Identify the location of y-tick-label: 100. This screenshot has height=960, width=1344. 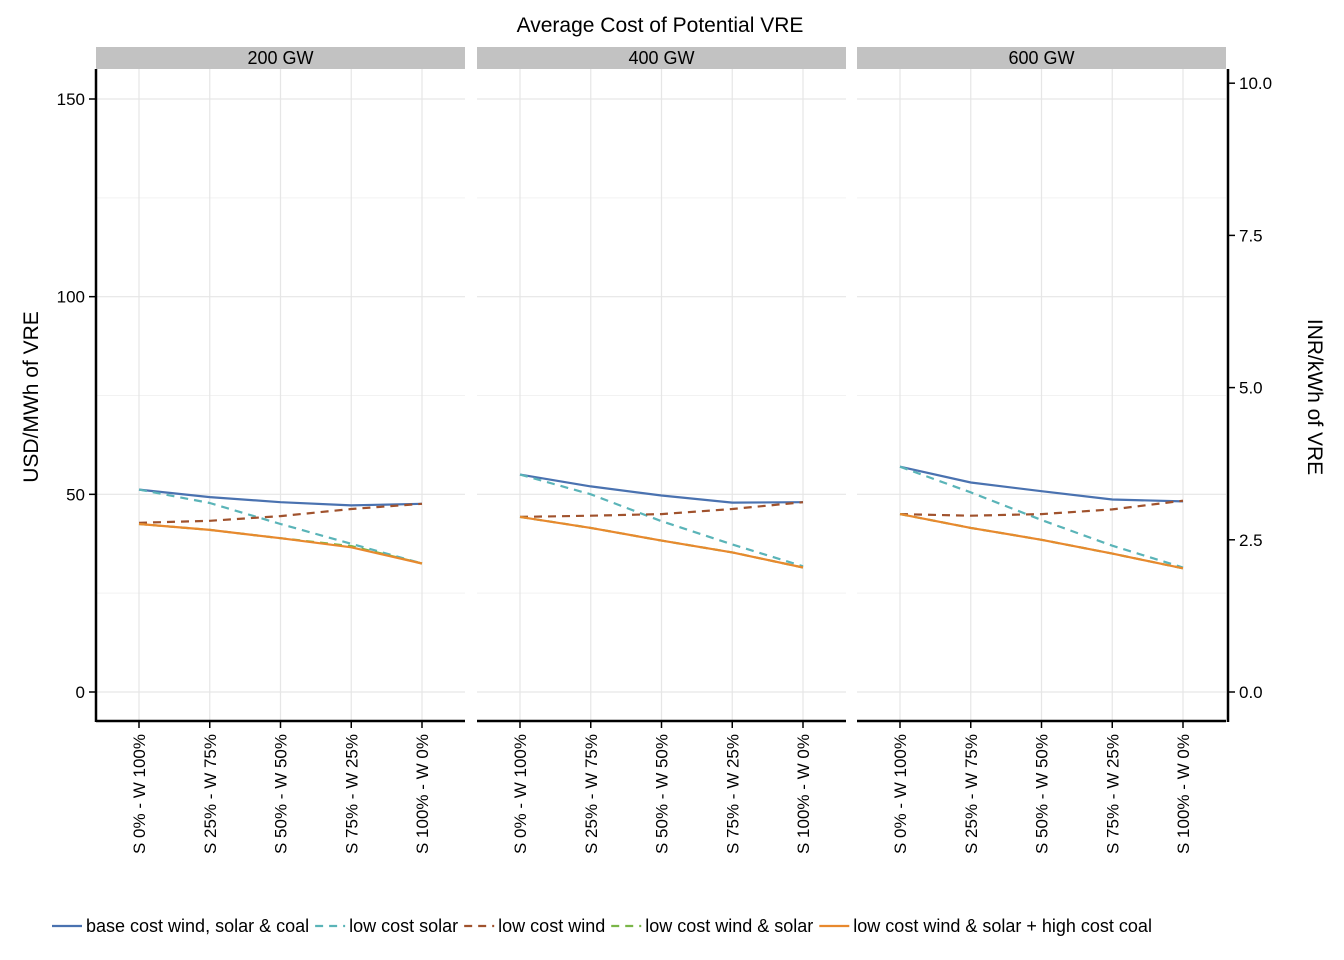
(71, 297).